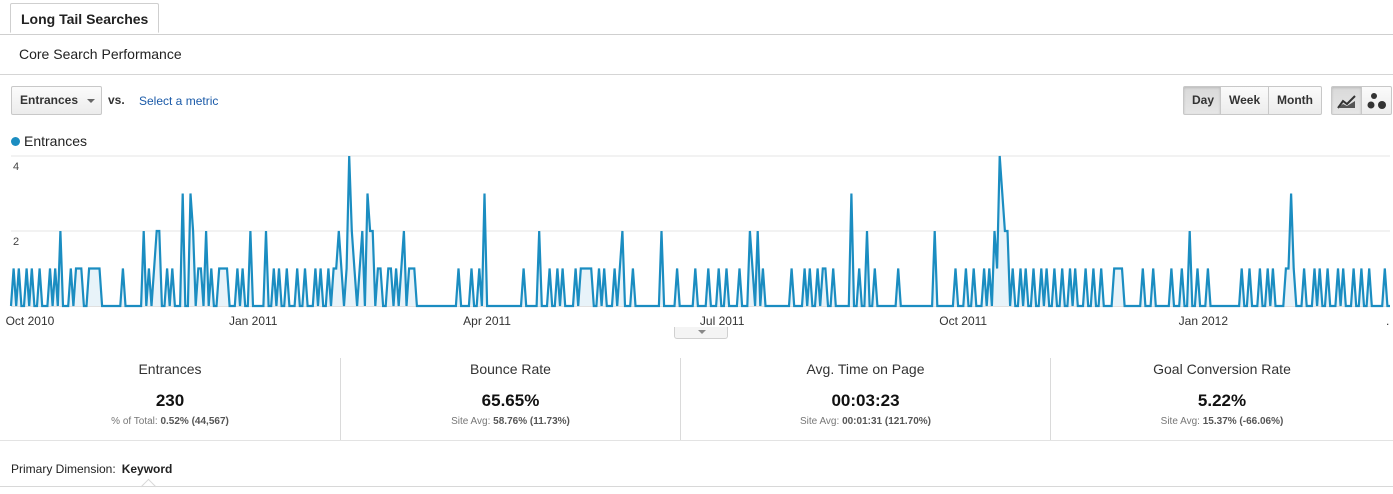 This screenshot has width=1393, height=494. What do you see at coordinates (253, 321) in the screenshot?
I see `x-tick-label: Jan 2011` at bounding box center [253, 321].